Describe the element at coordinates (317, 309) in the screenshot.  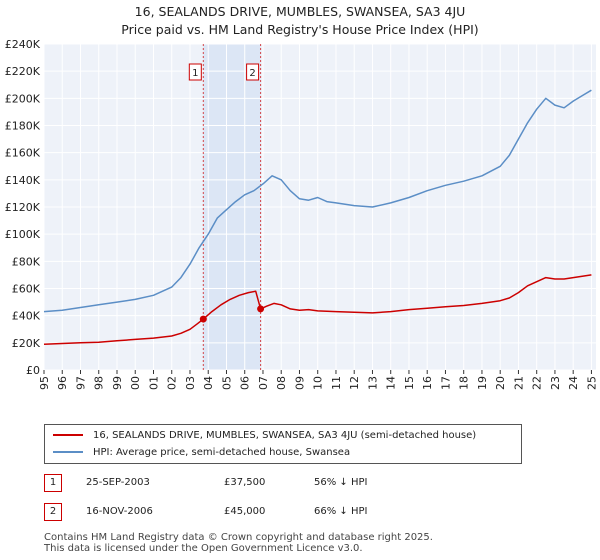
I see `property-price-line` at that location.